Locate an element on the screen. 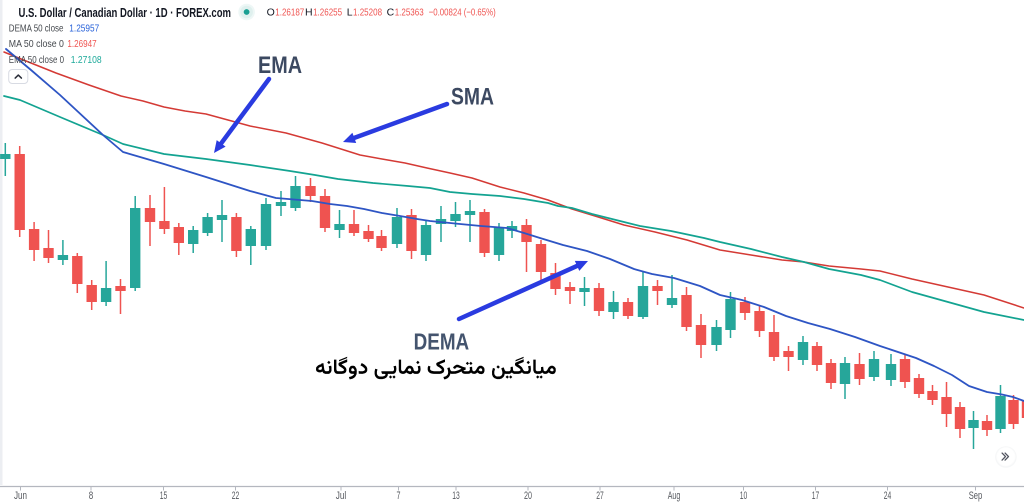 The height and width of the screenshot is (503, 1024). svg-text: DEMA 50 close is located at coordinates (36, 29).